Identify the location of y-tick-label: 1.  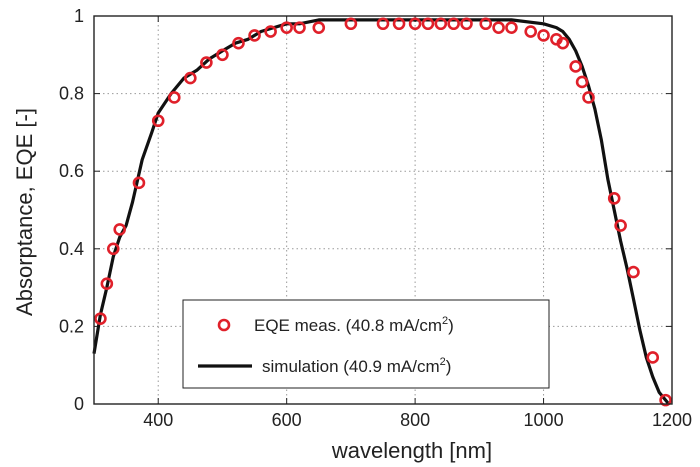
(79, 16).